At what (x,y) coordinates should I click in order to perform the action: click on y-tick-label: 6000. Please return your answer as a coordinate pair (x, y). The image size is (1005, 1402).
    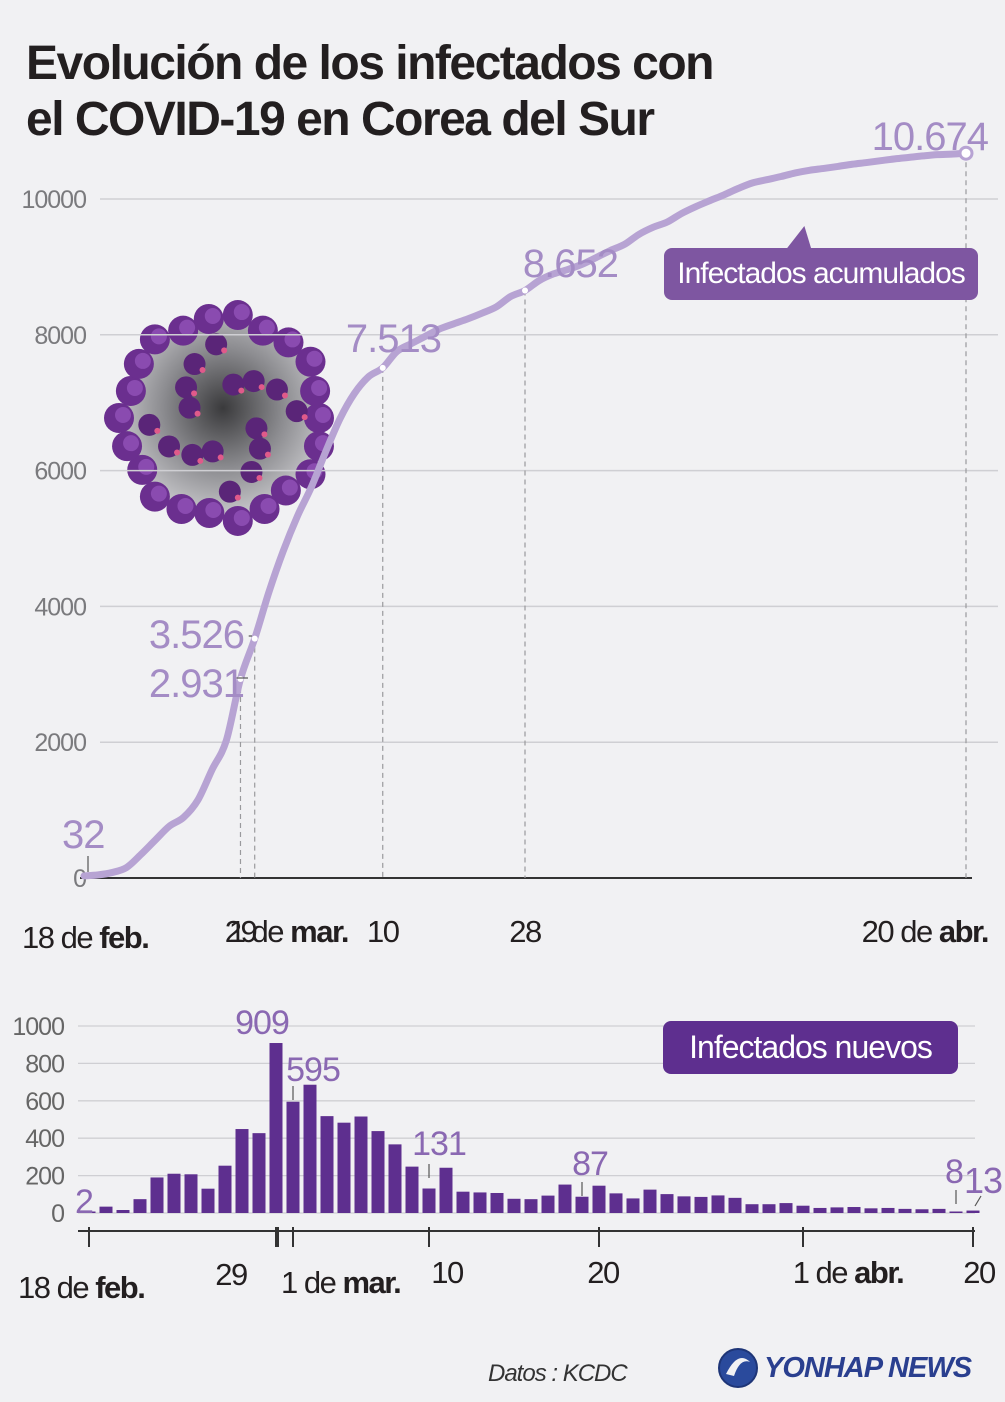
    Looking at the image, I should click on (60, 472).